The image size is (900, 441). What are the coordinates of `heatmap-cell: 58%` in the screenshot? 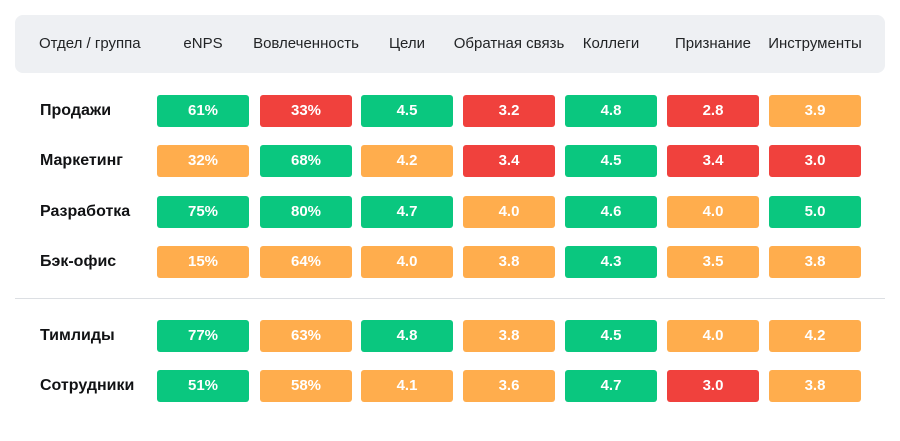 It's located at (306, 386).